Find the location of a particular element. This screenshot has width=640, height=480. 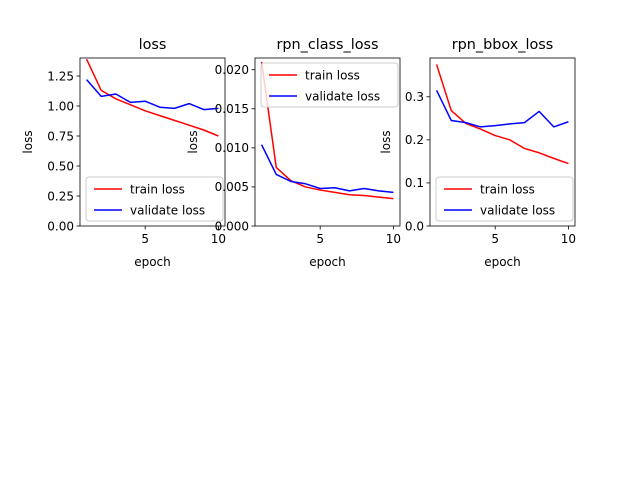

y-tick-label: 0.2 is located at coordinates (414, 140).